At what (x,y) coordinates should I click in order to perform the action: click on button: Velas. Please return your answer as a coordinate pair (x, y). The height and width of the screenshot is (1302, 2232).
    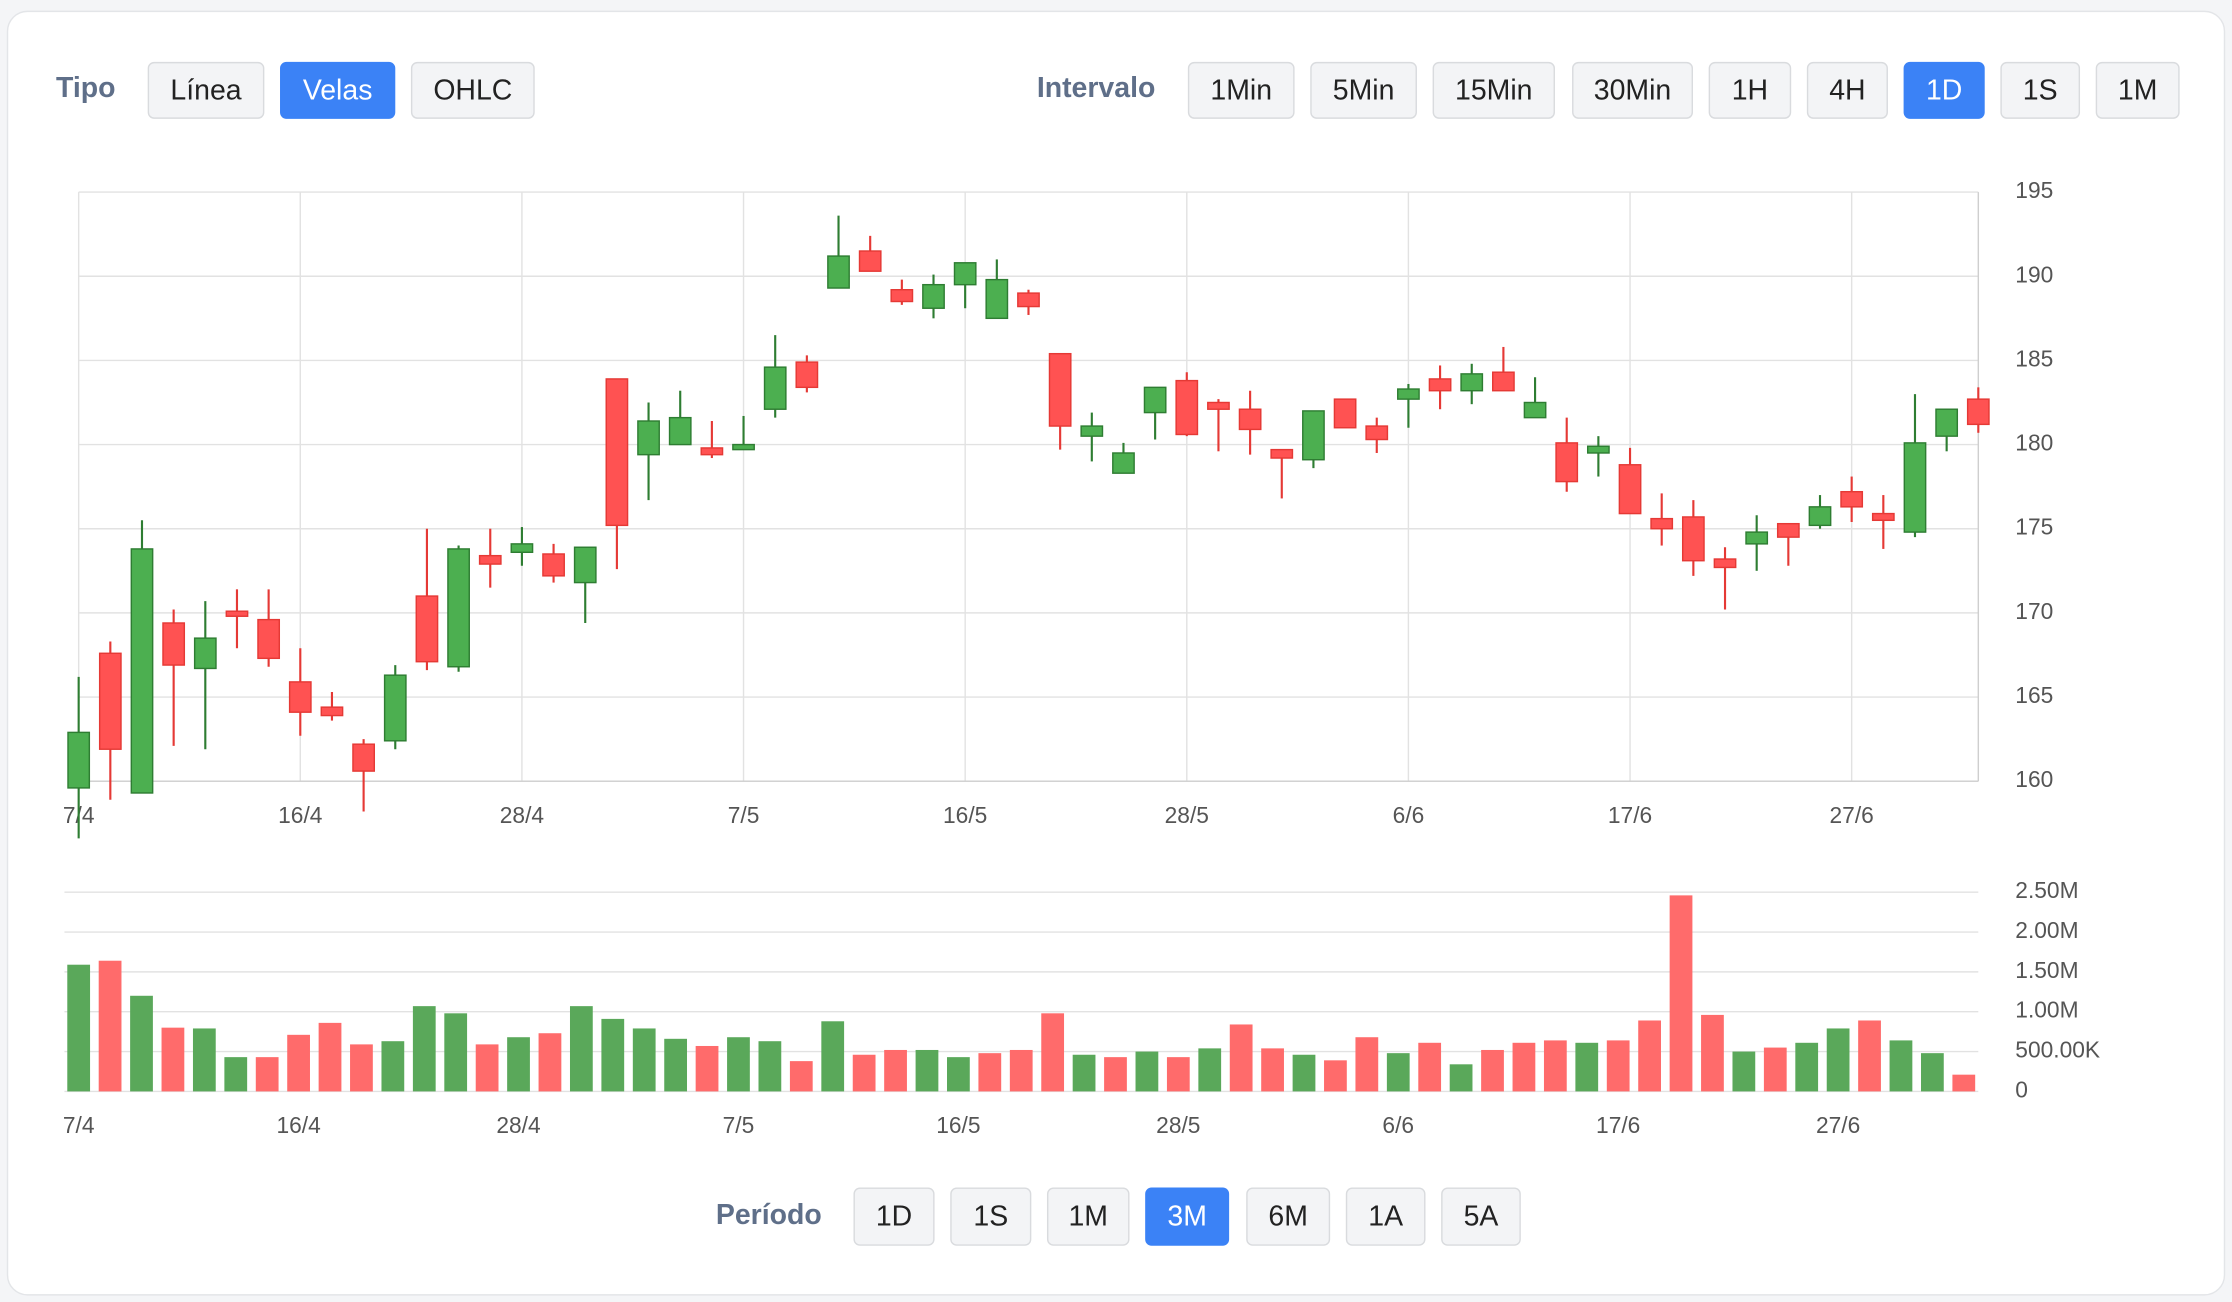
    Looking at the image, I should click on (338, 90).